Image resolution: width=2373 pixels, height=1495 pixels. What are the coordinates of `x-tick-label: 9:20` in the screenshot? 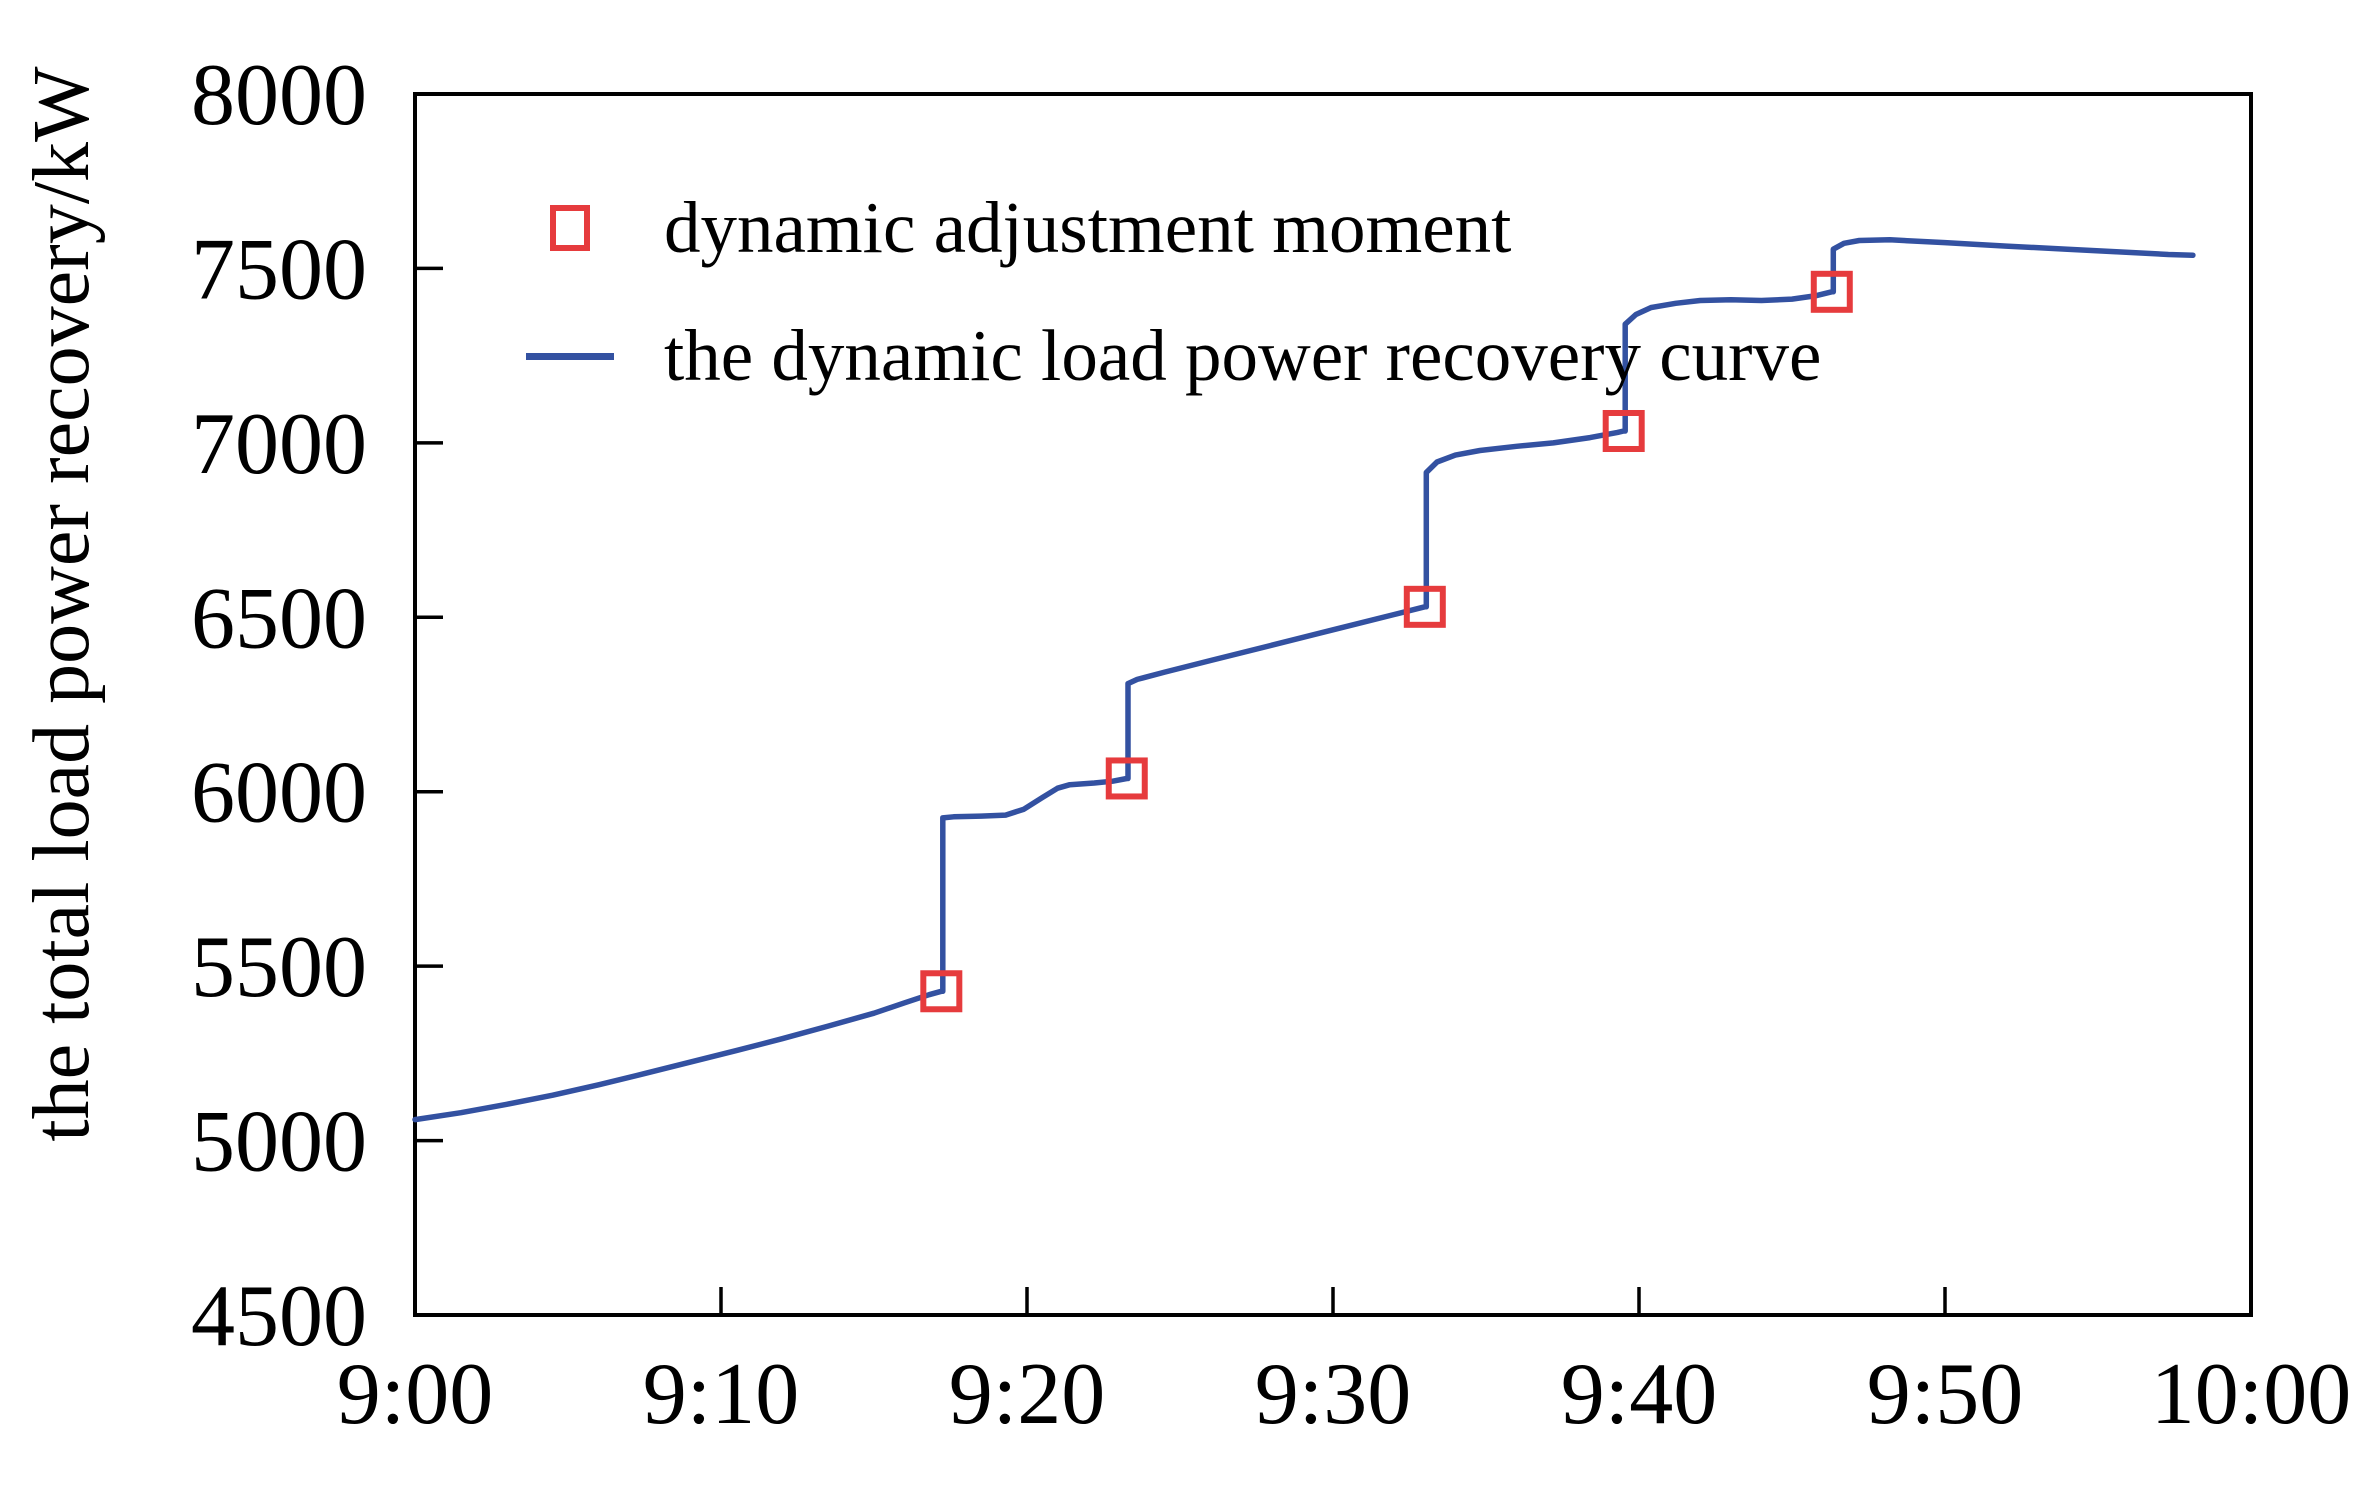 It's located at (1027, 1394).